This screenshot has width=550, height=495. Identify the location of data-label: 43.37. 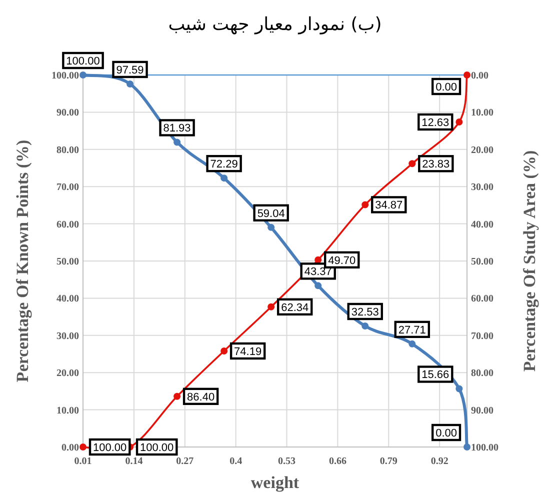
(318, 272).